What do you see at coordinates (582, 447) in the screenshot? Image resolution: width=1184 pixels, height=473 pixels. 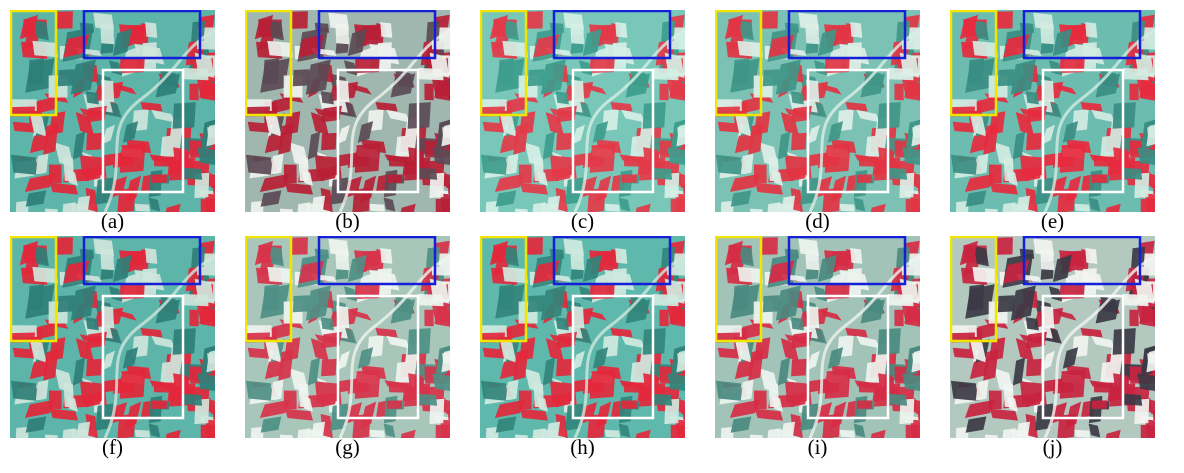 I see `panel-label: (h)` at bounding box center [582, 447].